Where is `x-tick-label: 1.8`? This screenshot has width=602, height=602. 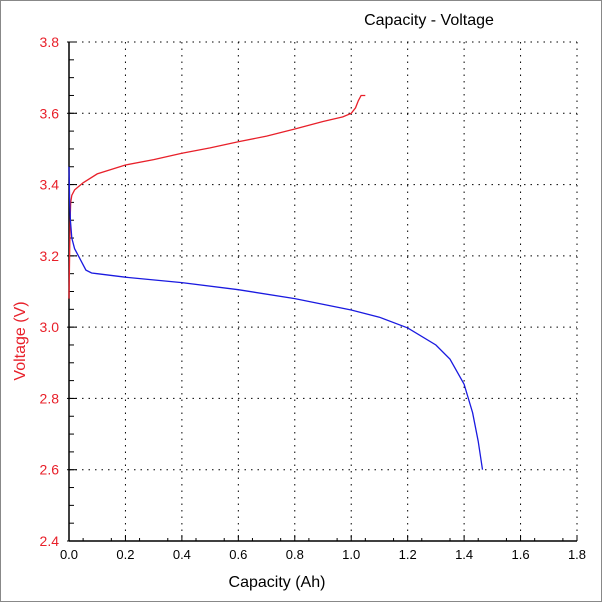
x-tick-label: 1.8 is located at coordinates (577, 554).